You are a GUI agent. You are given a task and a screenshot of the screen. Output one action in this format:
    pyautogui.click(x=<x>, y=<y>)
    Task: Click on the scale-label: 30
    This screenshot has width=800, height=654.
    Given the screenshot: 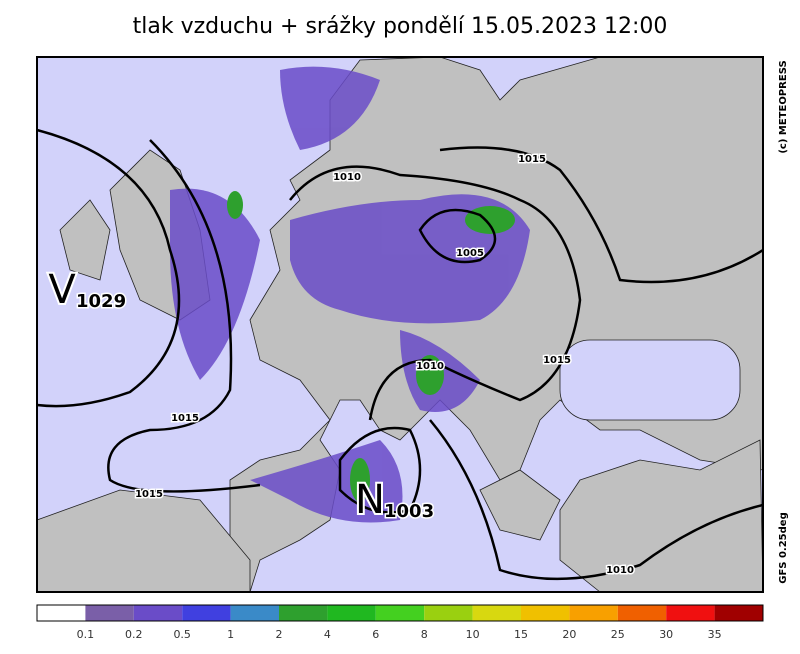 What is the action you would take?
    pyautogui.click(x=666, y=634)
    